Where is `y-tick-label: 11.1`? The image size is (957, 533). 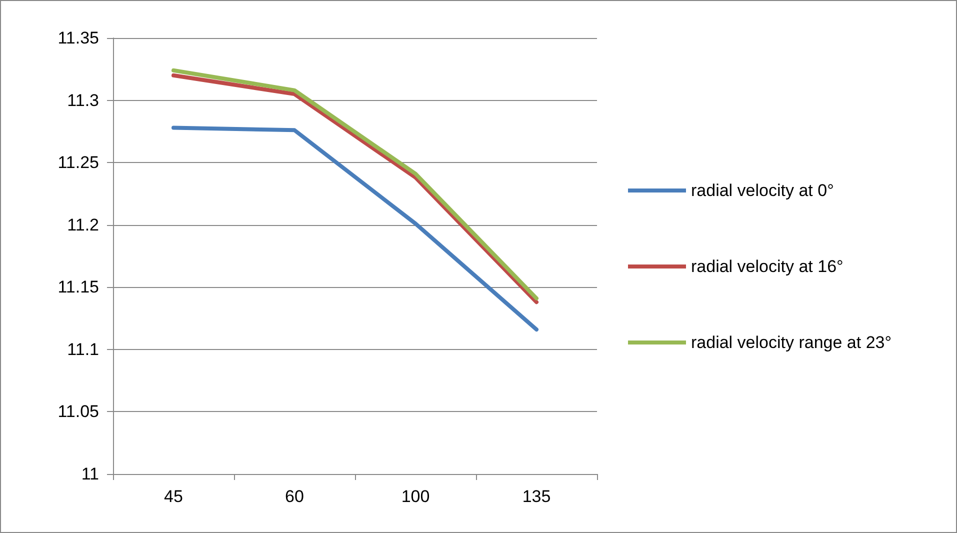 y-tick-label: 11.1 is located at coordinates (83, 349).